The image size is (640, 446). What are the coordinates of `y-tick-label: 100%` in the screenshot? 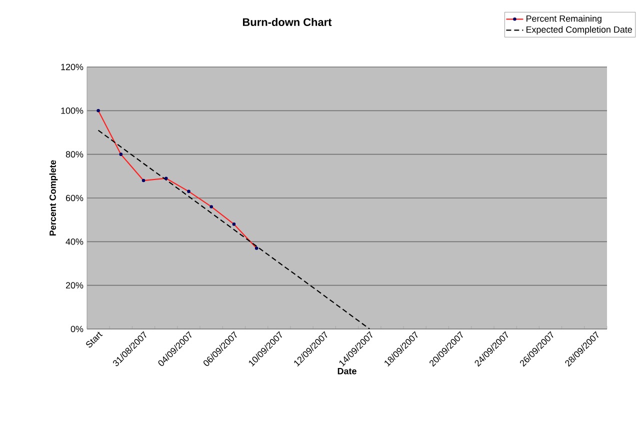 It's located at (72, 110).